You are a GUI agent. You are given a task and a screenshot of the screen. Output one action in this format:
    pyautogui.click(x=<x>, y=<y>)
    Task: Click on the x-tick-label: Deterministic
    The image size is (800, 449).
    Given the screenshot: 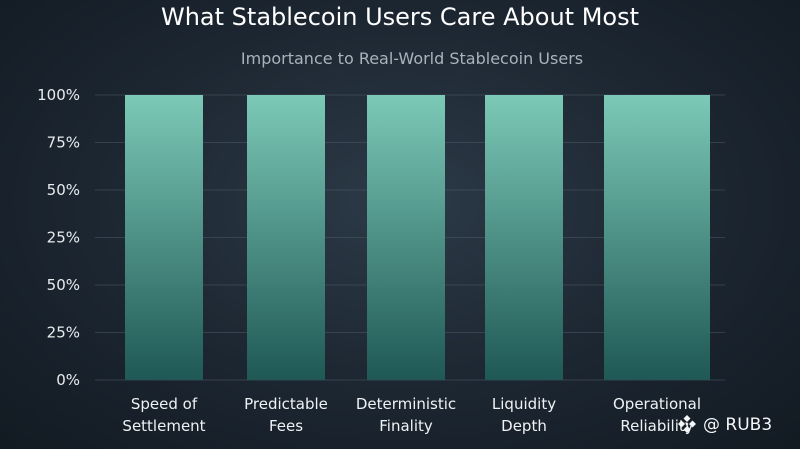 What is the action you would take?
    pyautogui.click(x=406, y=404)
    